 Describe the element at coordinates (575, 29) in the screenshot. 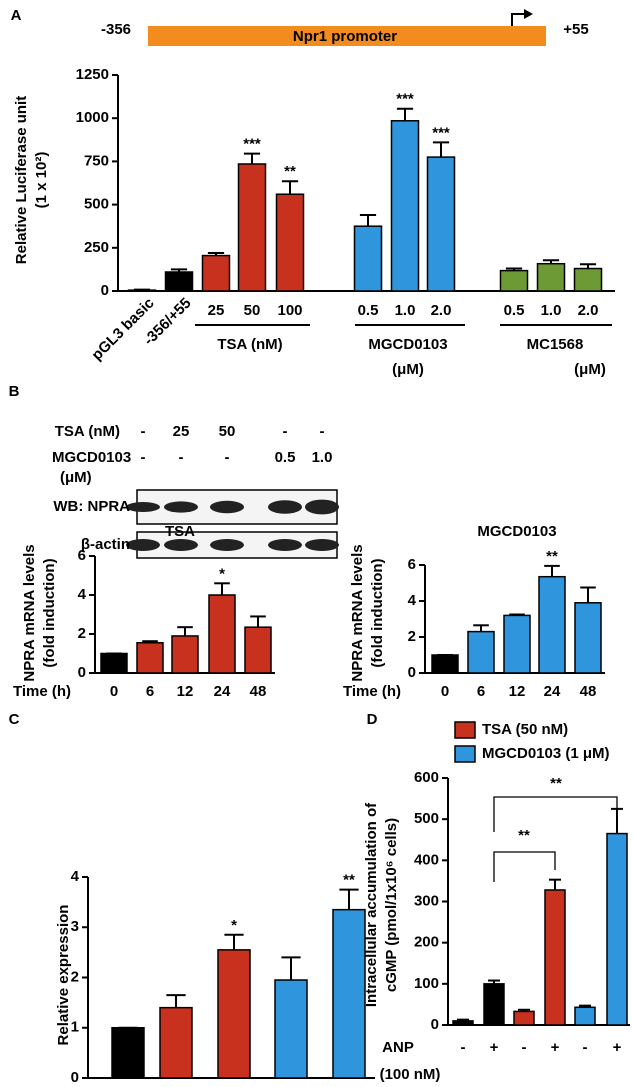

I see `promoter-end: +55` at that location.